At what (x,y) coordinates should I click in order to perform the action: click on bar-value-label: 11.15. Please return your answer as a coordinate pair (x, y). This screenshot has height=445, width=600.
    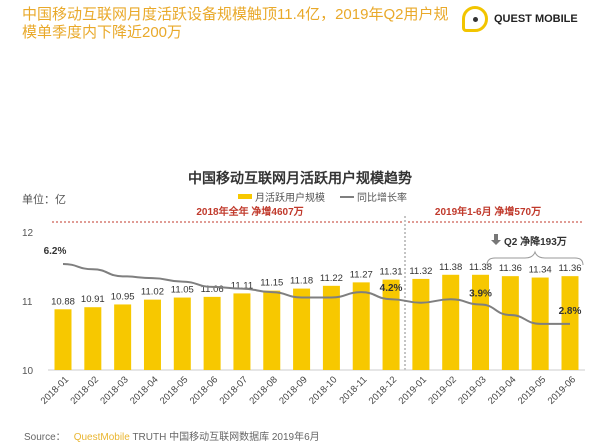
    Looking at the image, I should click on (271, 283).